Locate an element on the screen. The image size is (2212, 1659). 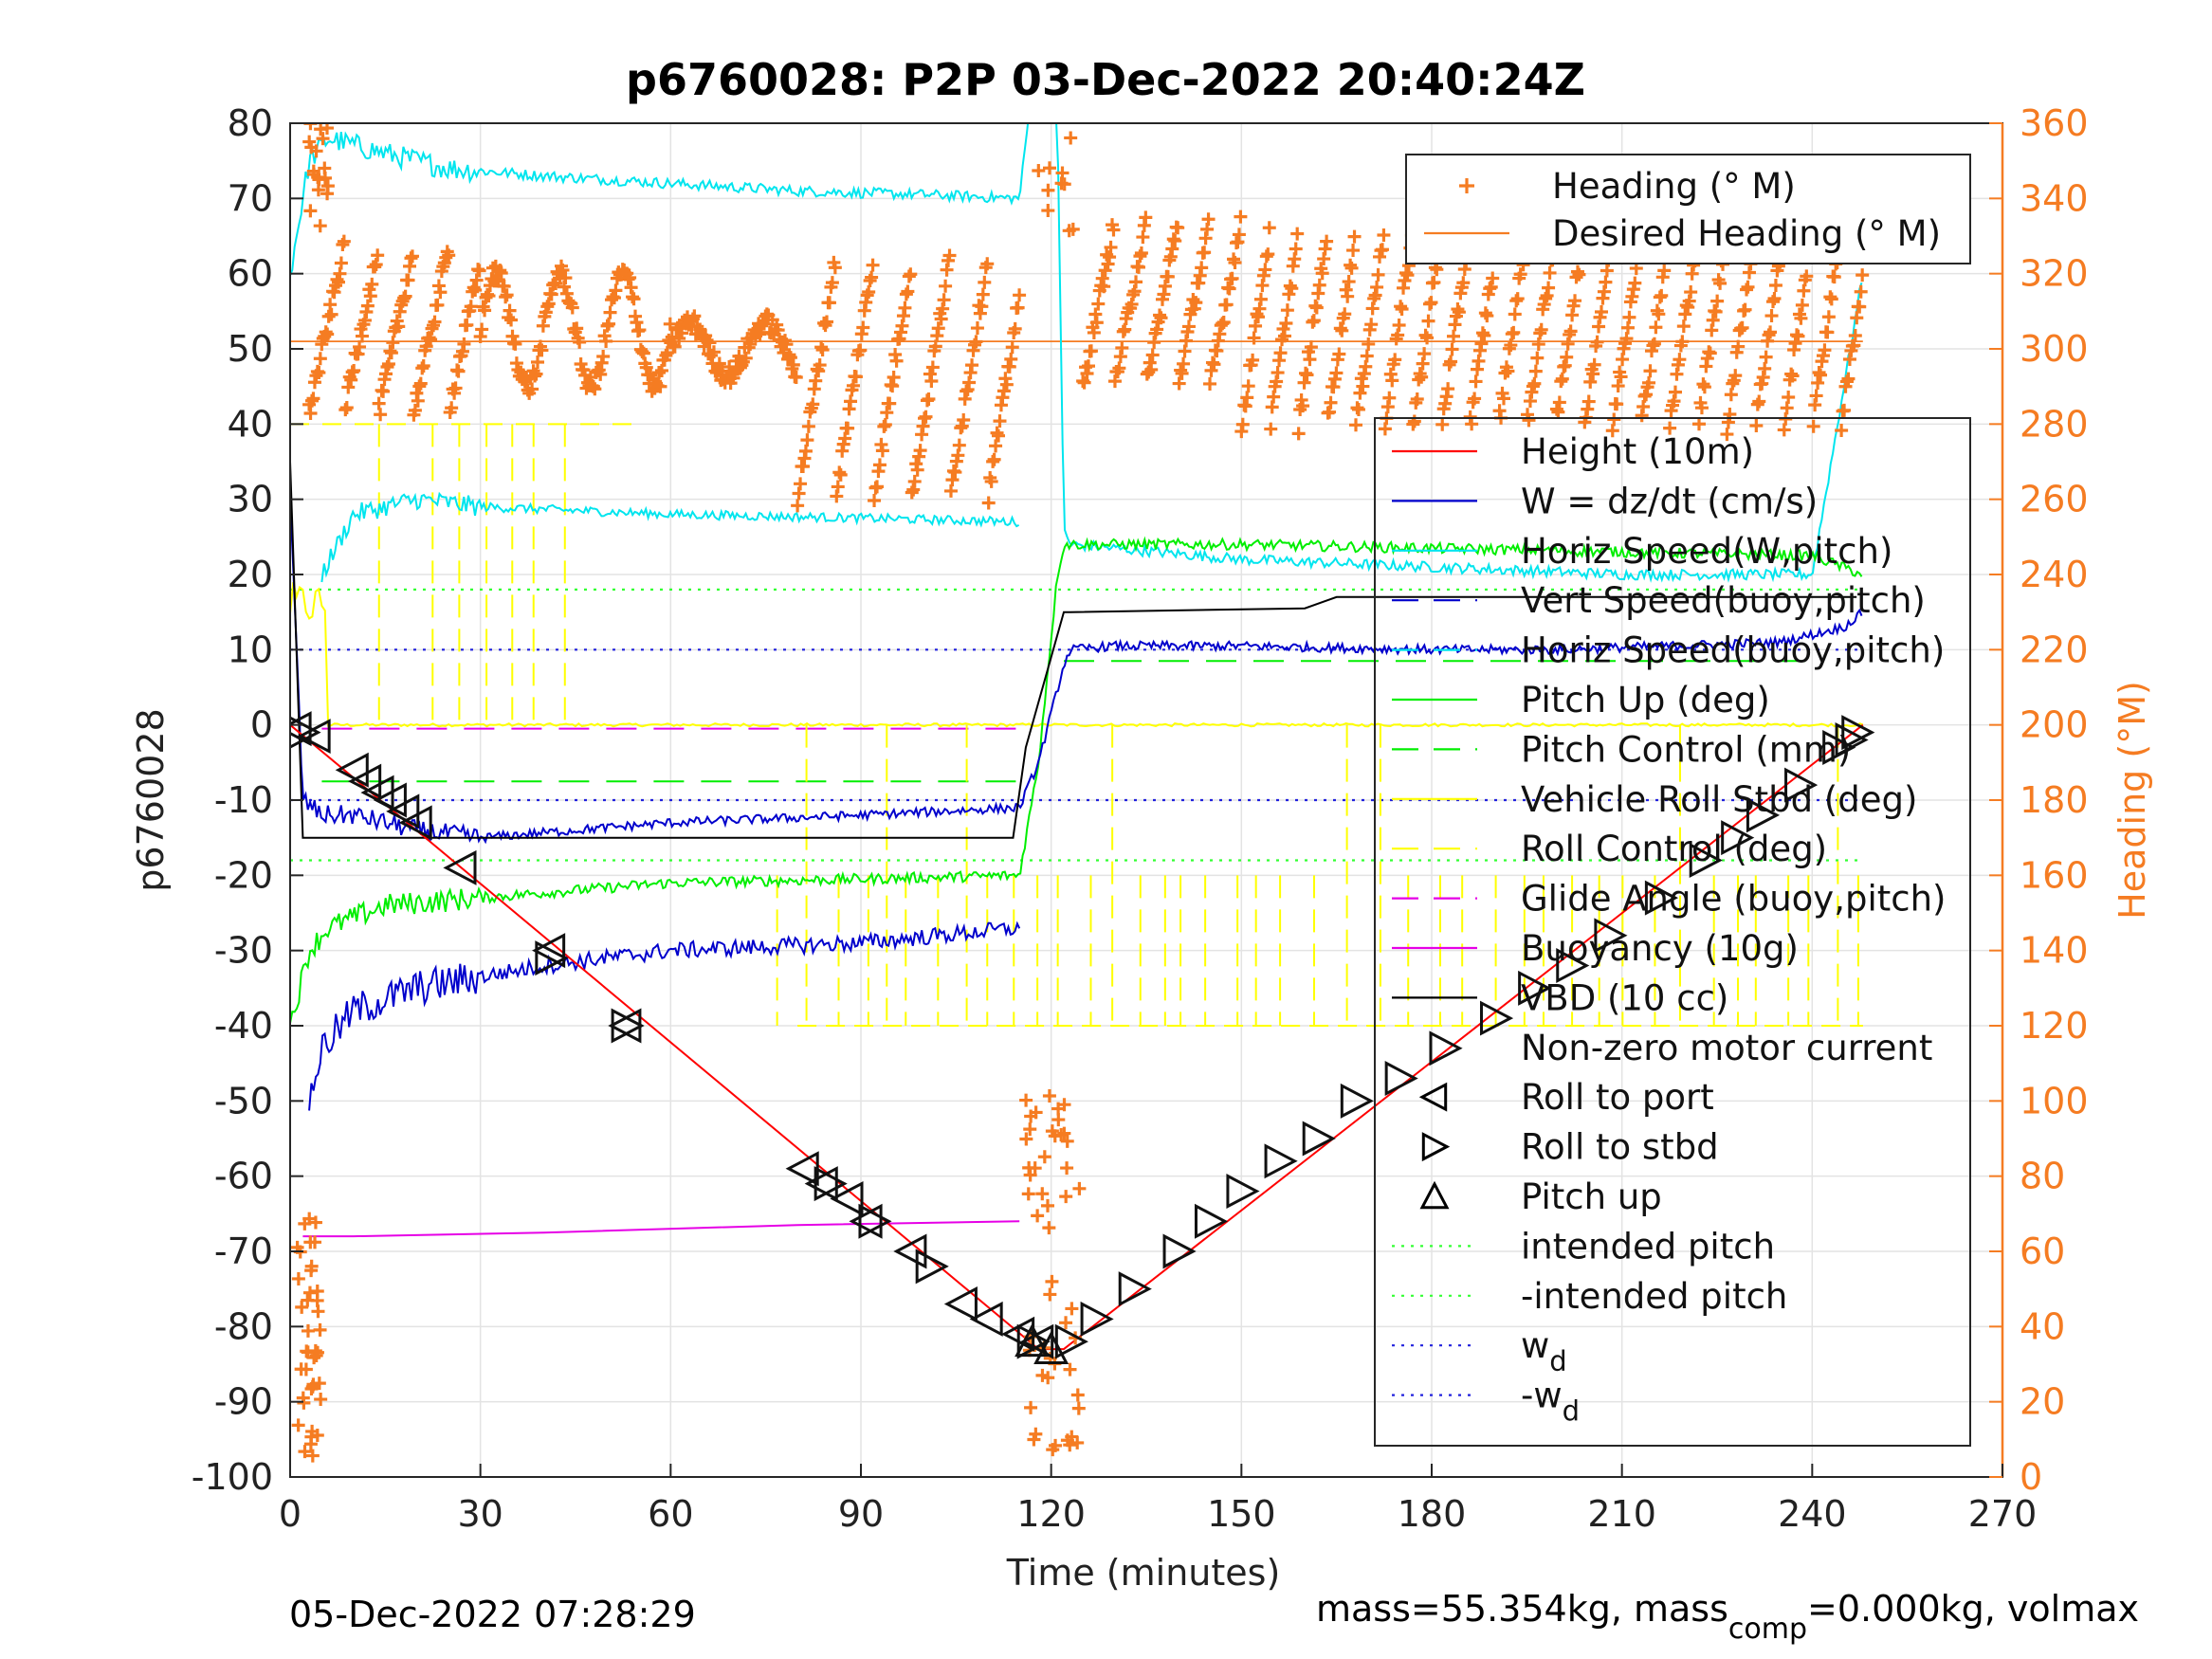
y-right-tick-label: 140 is located at coordinates (2054, 951).